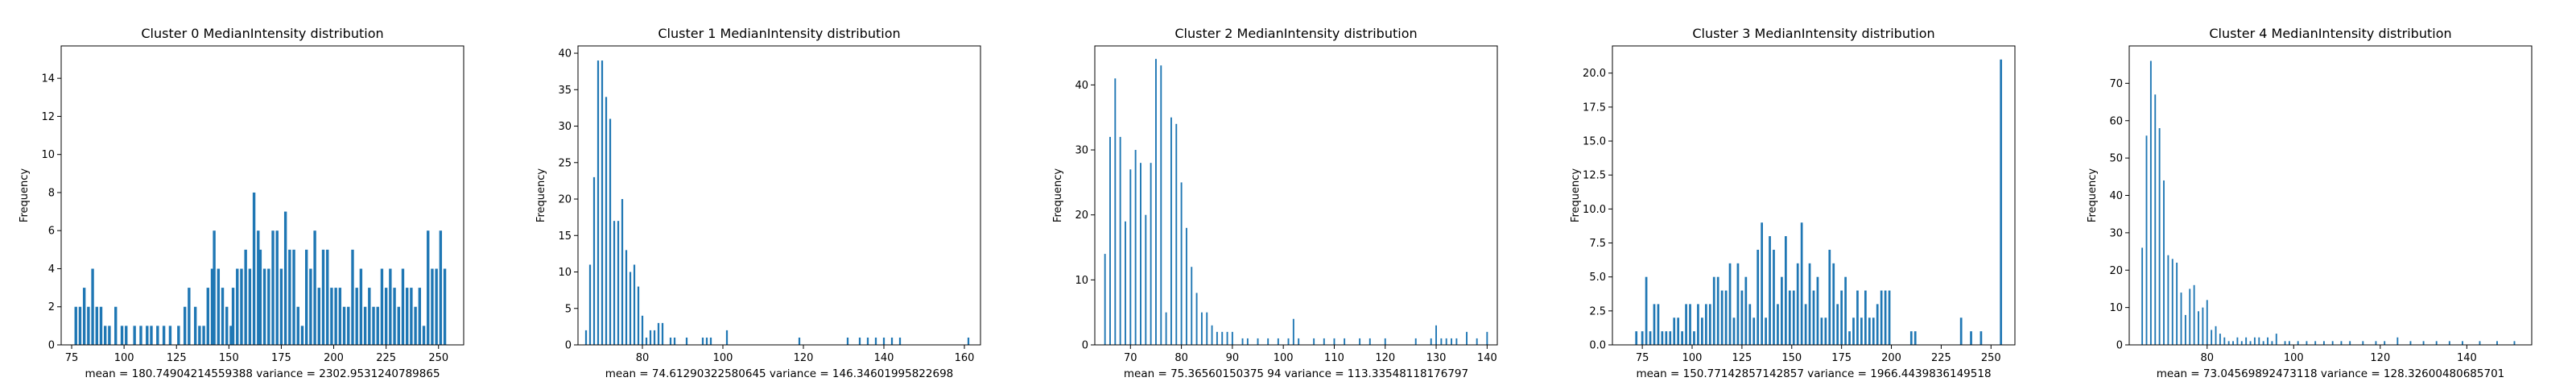 The width and height of the screenshot is (2576, 390). What do you see at coordinates (386, 358) in the screenshot?
I see `x-tick-label: 225` at bounding box center [386, 358].